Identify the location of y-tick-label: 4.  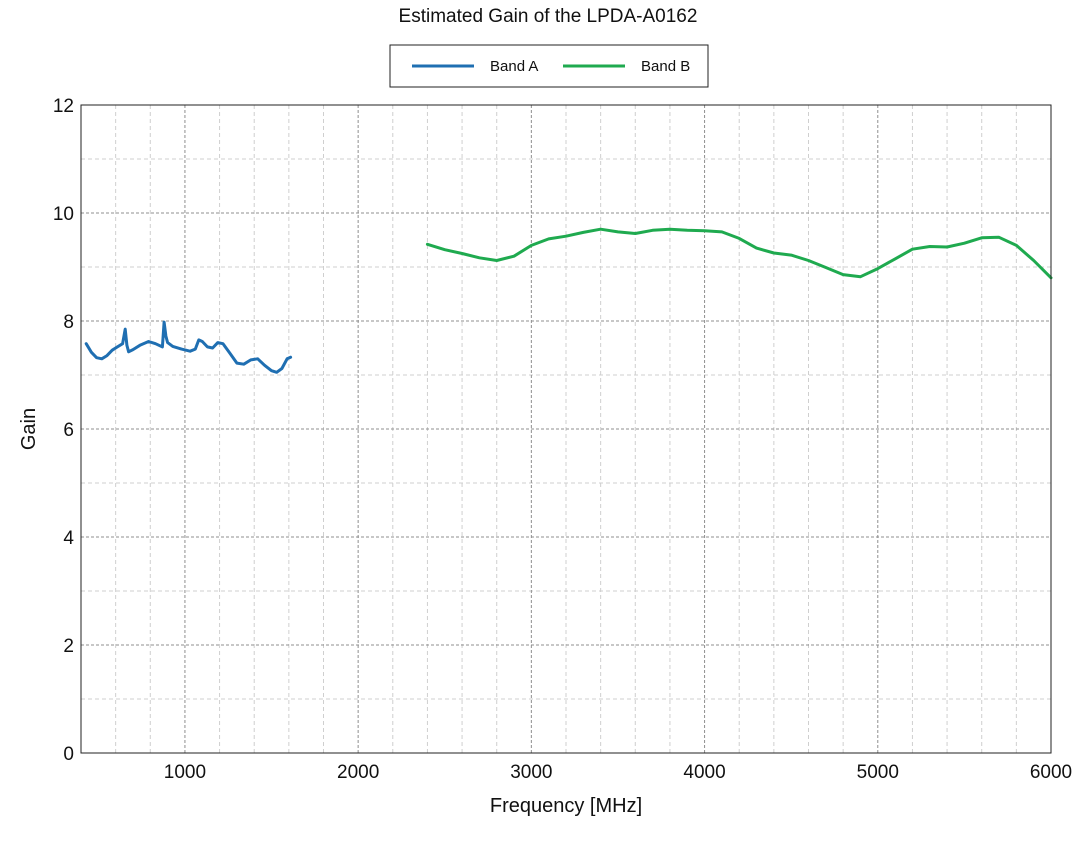
(68, 538).